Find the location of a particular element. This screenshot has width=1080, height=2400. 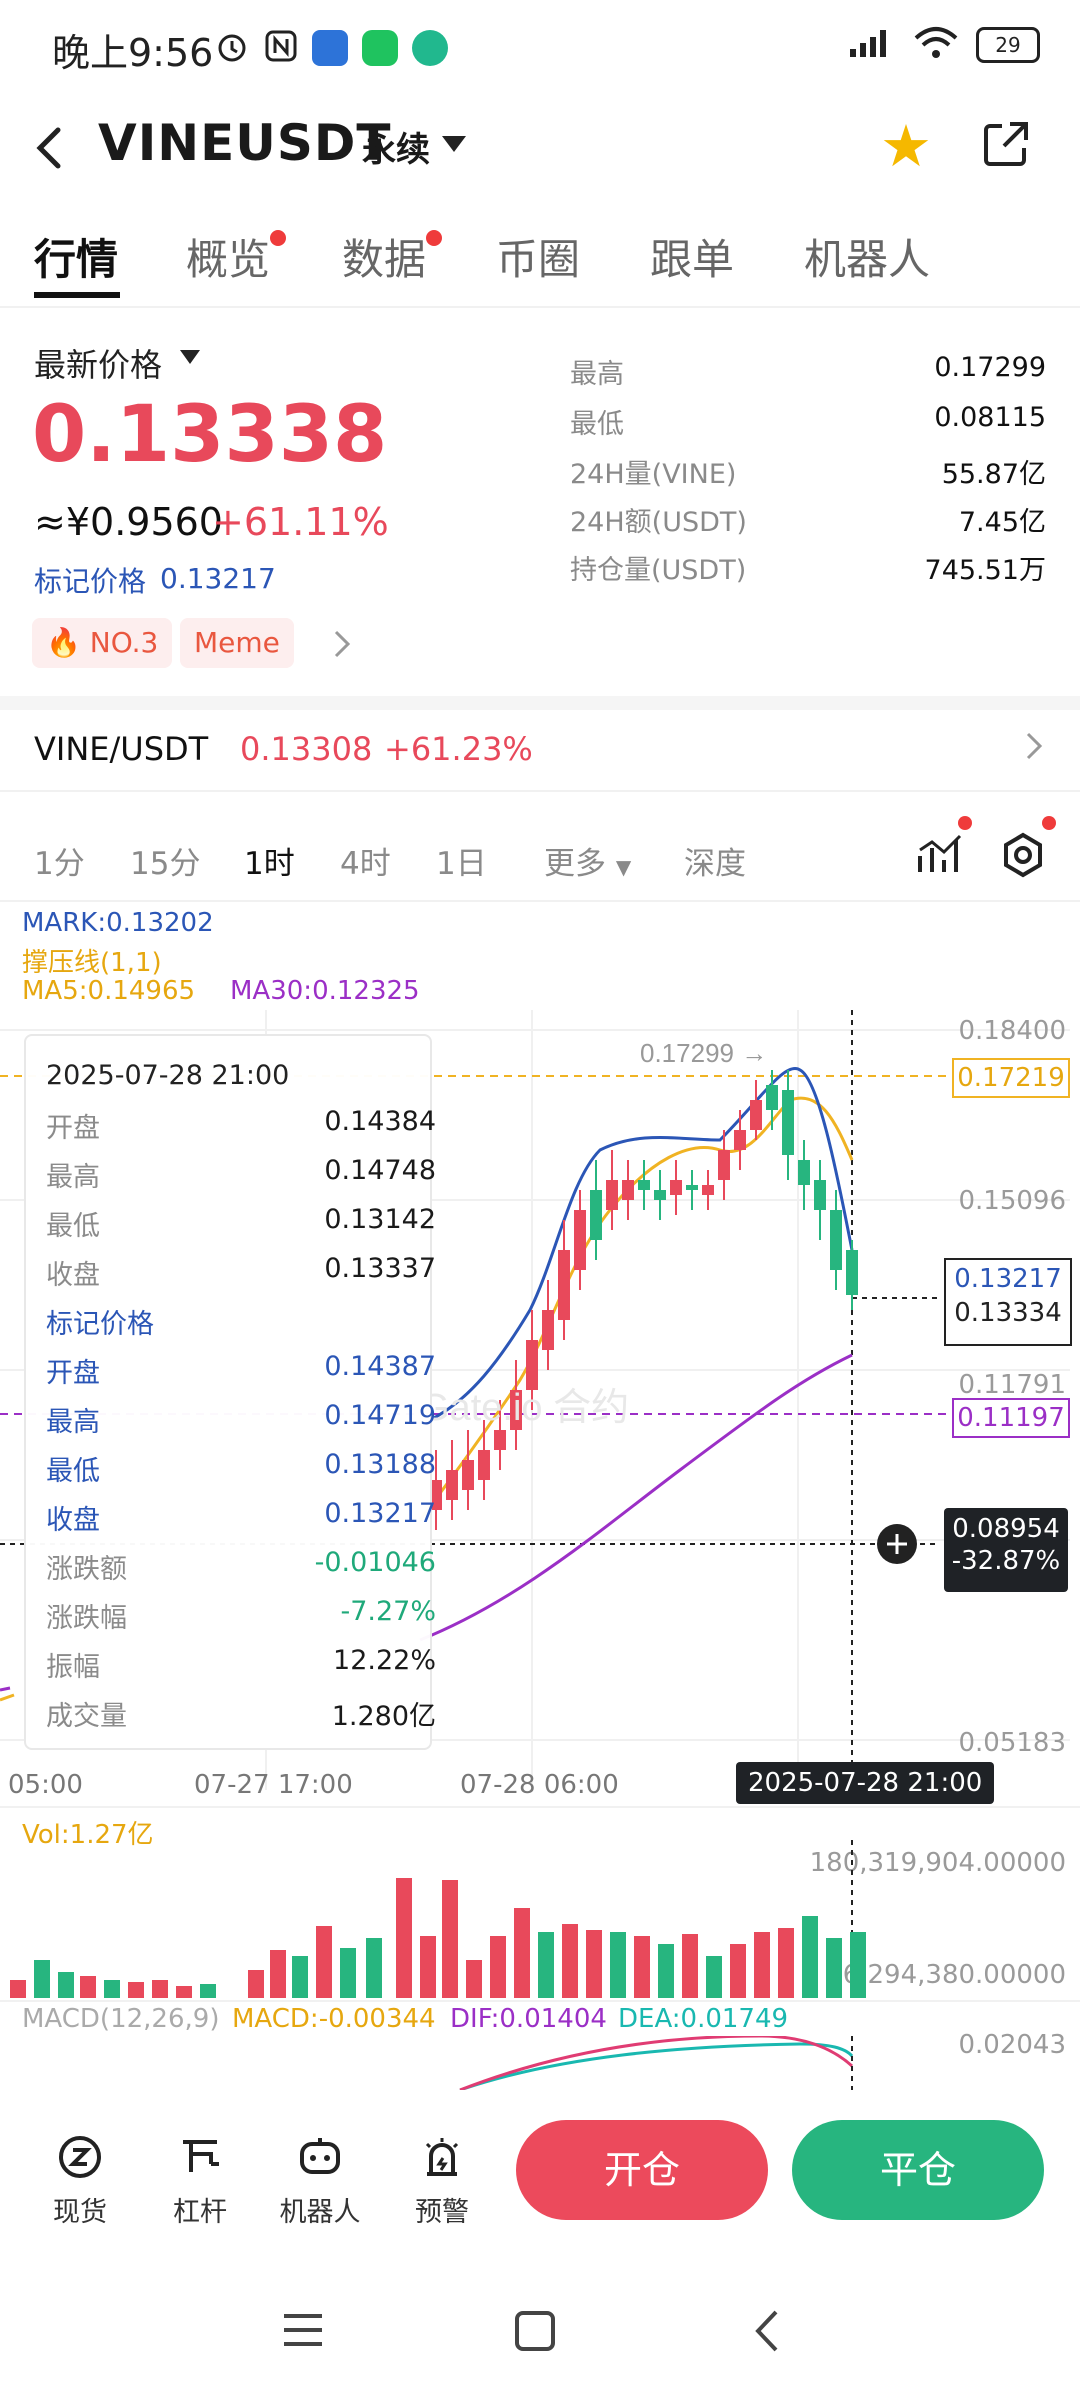

spot-icon is located at coordinates (80, 2157).